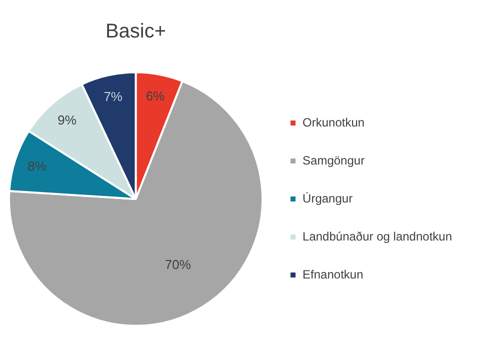 This screenshot has width=480, height=360. I want to click on legend-label: Samgöngur, so click(333, 160).